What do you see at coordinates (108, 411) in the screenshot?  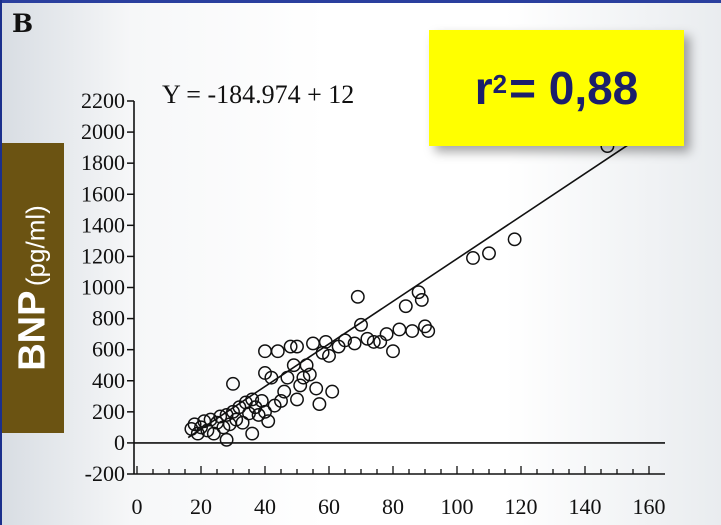 I see `y-tick-label: 200` at bounding box center [108, 411].